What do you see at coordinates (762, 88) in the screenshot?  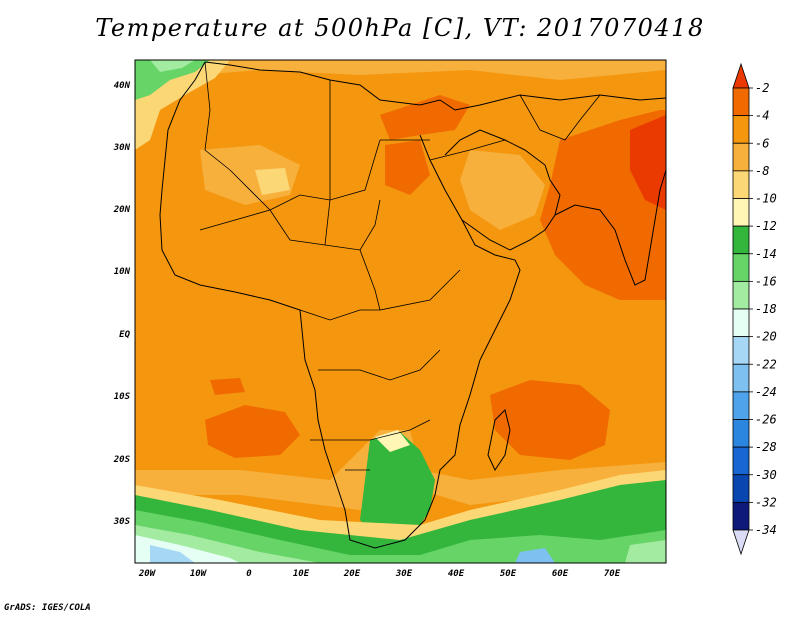 I see `colorbar-label: -2` at bounding box center [762, 88].